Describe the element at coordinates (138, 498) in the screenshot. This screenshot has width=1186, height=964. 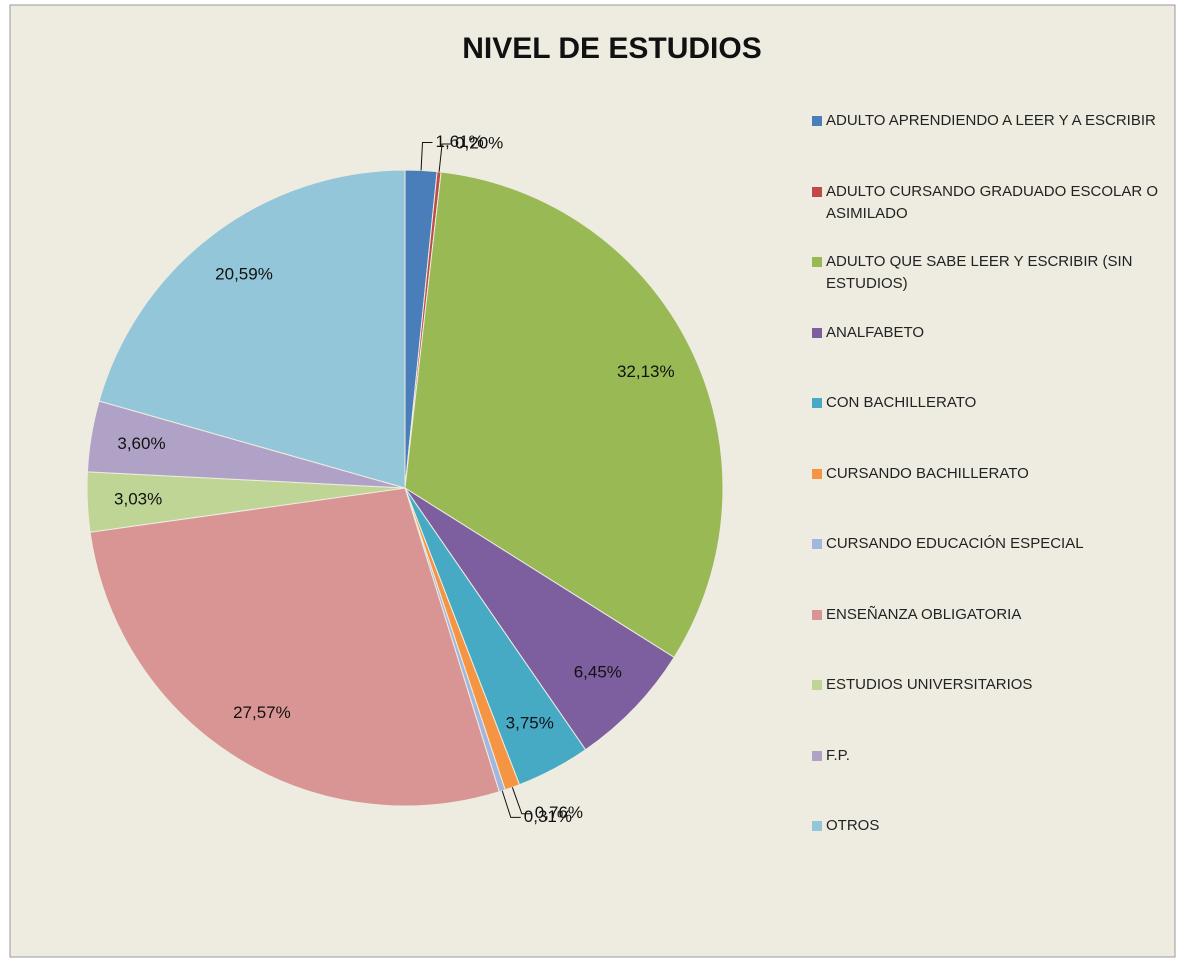
I see `data-label: 3,03%` at that location.